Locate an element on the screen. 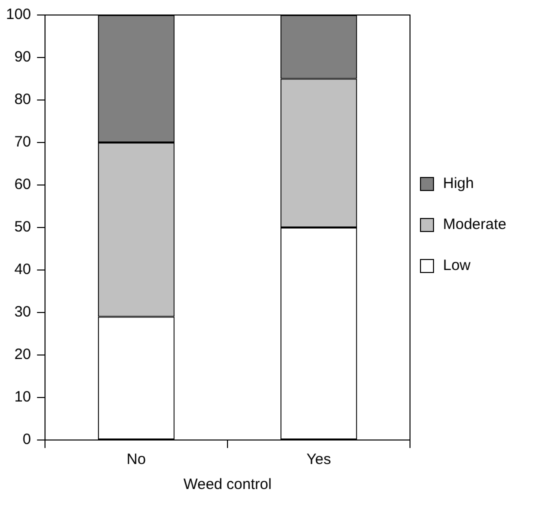 This screenshot has height=508, width=536. y-tick-label: 80 is located at coordinates (23, 99).